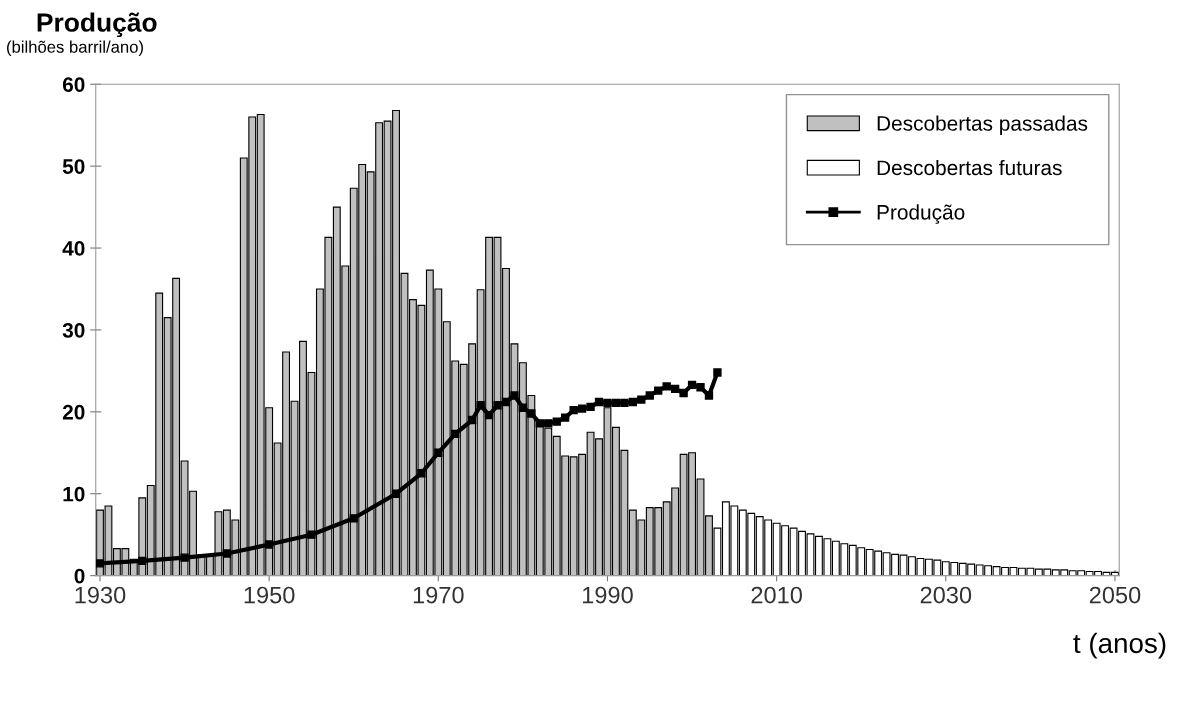 The width and height of the screenshot is (1197, 702). I want to click on x-tick-label: 1930, so click(100, 595).